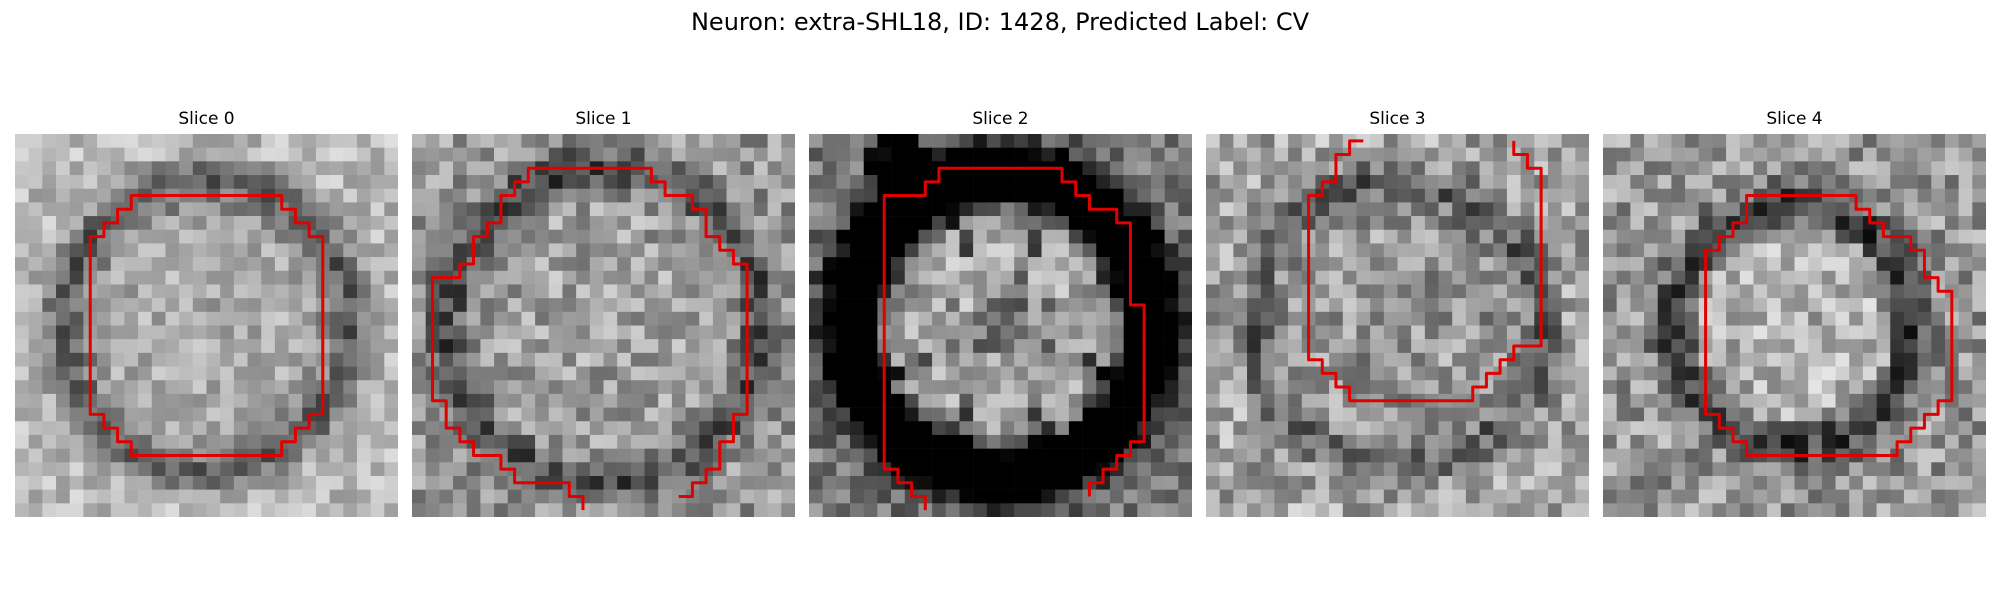 The image size is (2000, 600). I want to click on slice-title: Slice 3, so click(1397, 119).